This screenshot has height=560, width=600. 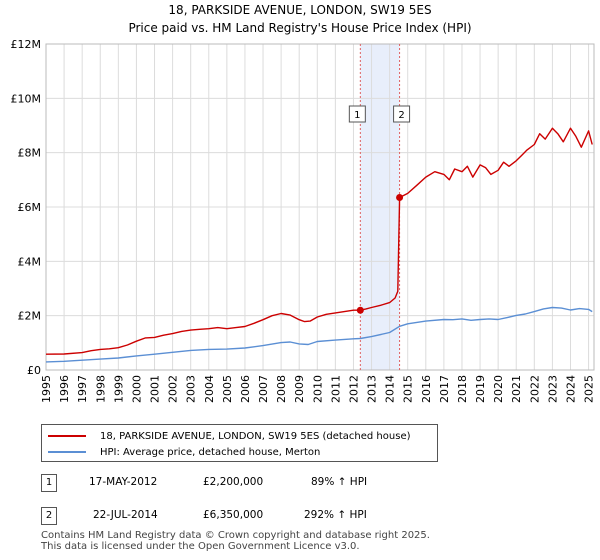 What do you see at coordinates (125, 515) in the screenshot?
I see `transaction-date: 22-JUL-2014` at bounding box center [125, 515].